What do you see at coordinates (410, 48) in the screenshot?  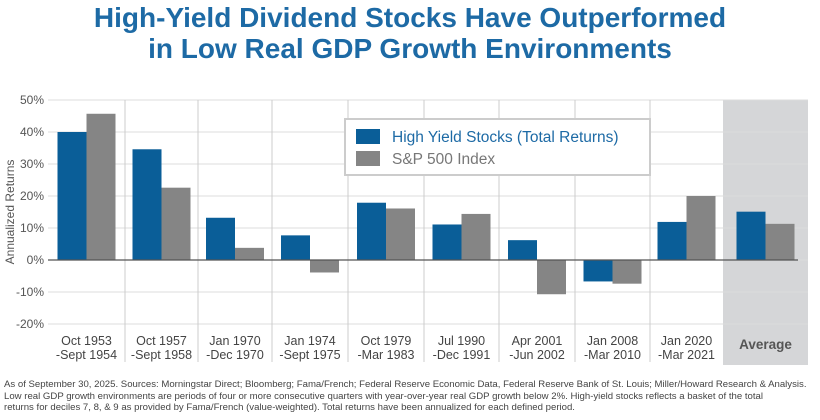 I see `title-line-2: in Low Real GDP Growth Environments` at bounding box center [410, 48].